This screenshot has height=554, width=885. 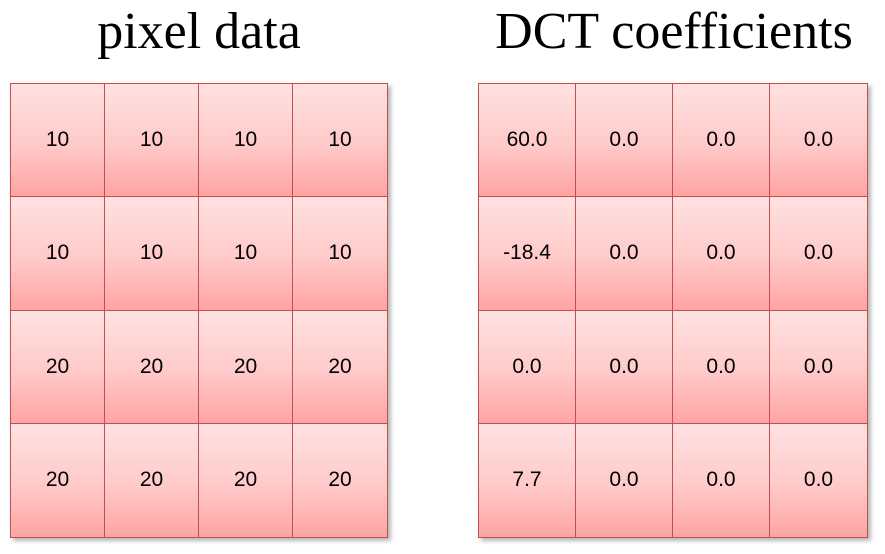 I want to click on matrix-row: 0.0 0.0 0.0 0.0, so click(x=673, y=367).